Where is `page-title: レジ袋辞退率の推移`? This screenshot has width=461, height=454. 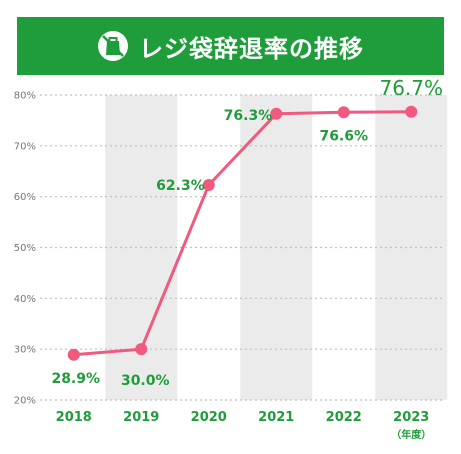 page-title: レジ袋辞退率の推移 is located at coordinates (251, 48).